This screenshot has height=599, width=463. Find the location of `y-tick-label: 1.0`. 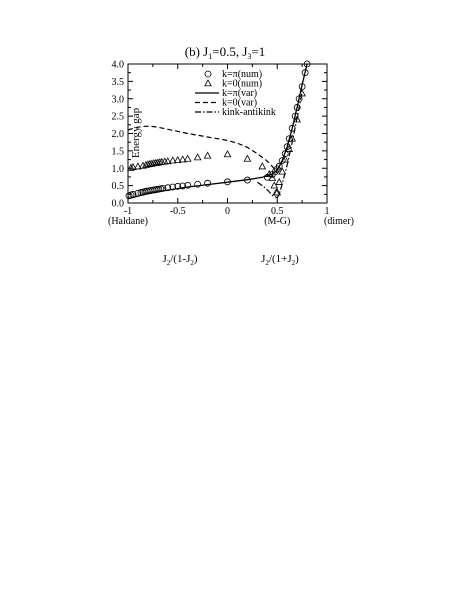

y-tick-label: 1.0 is located at coordinates (118, 169).